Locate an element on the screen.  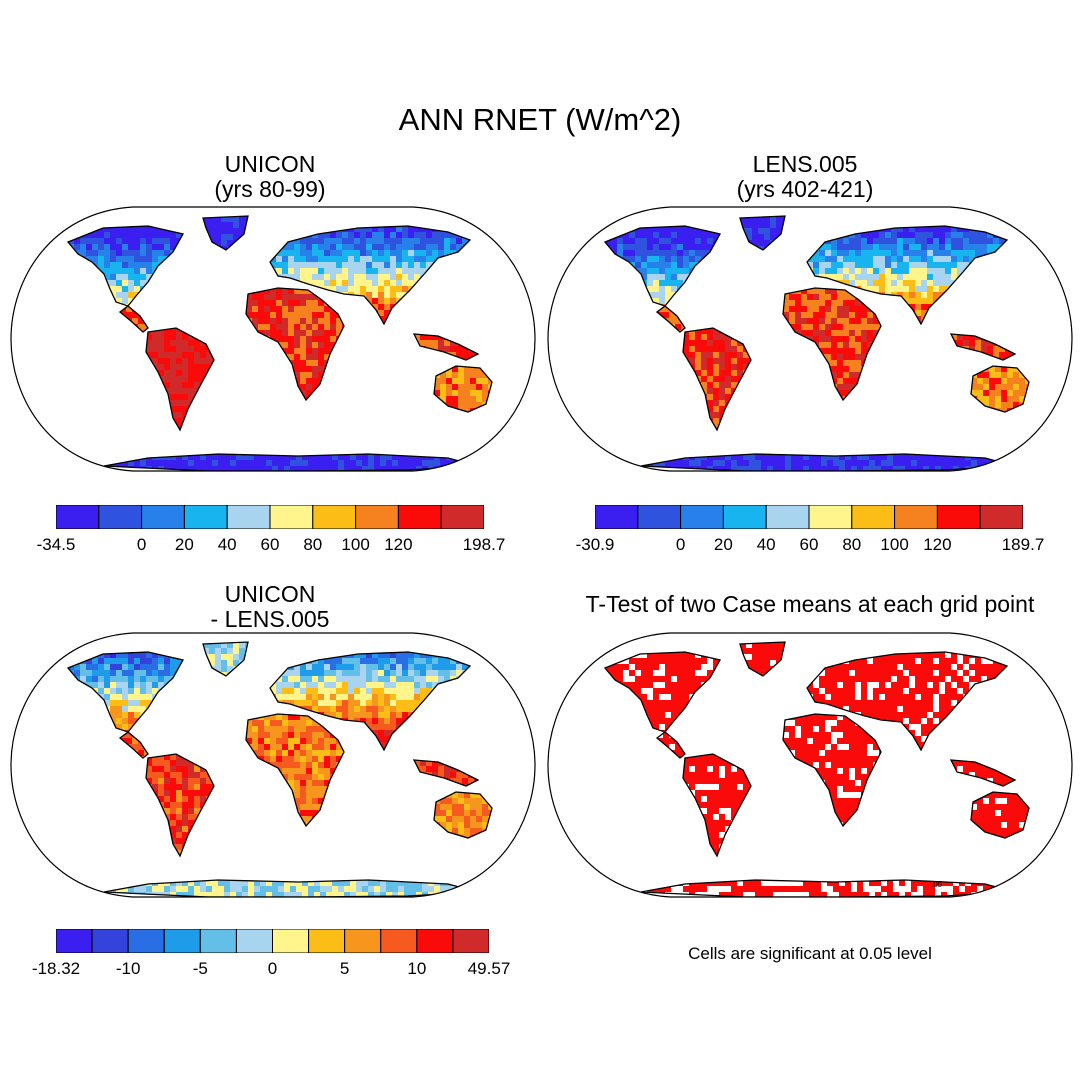
coastline-eurasia is located at coordinates (907, 275).